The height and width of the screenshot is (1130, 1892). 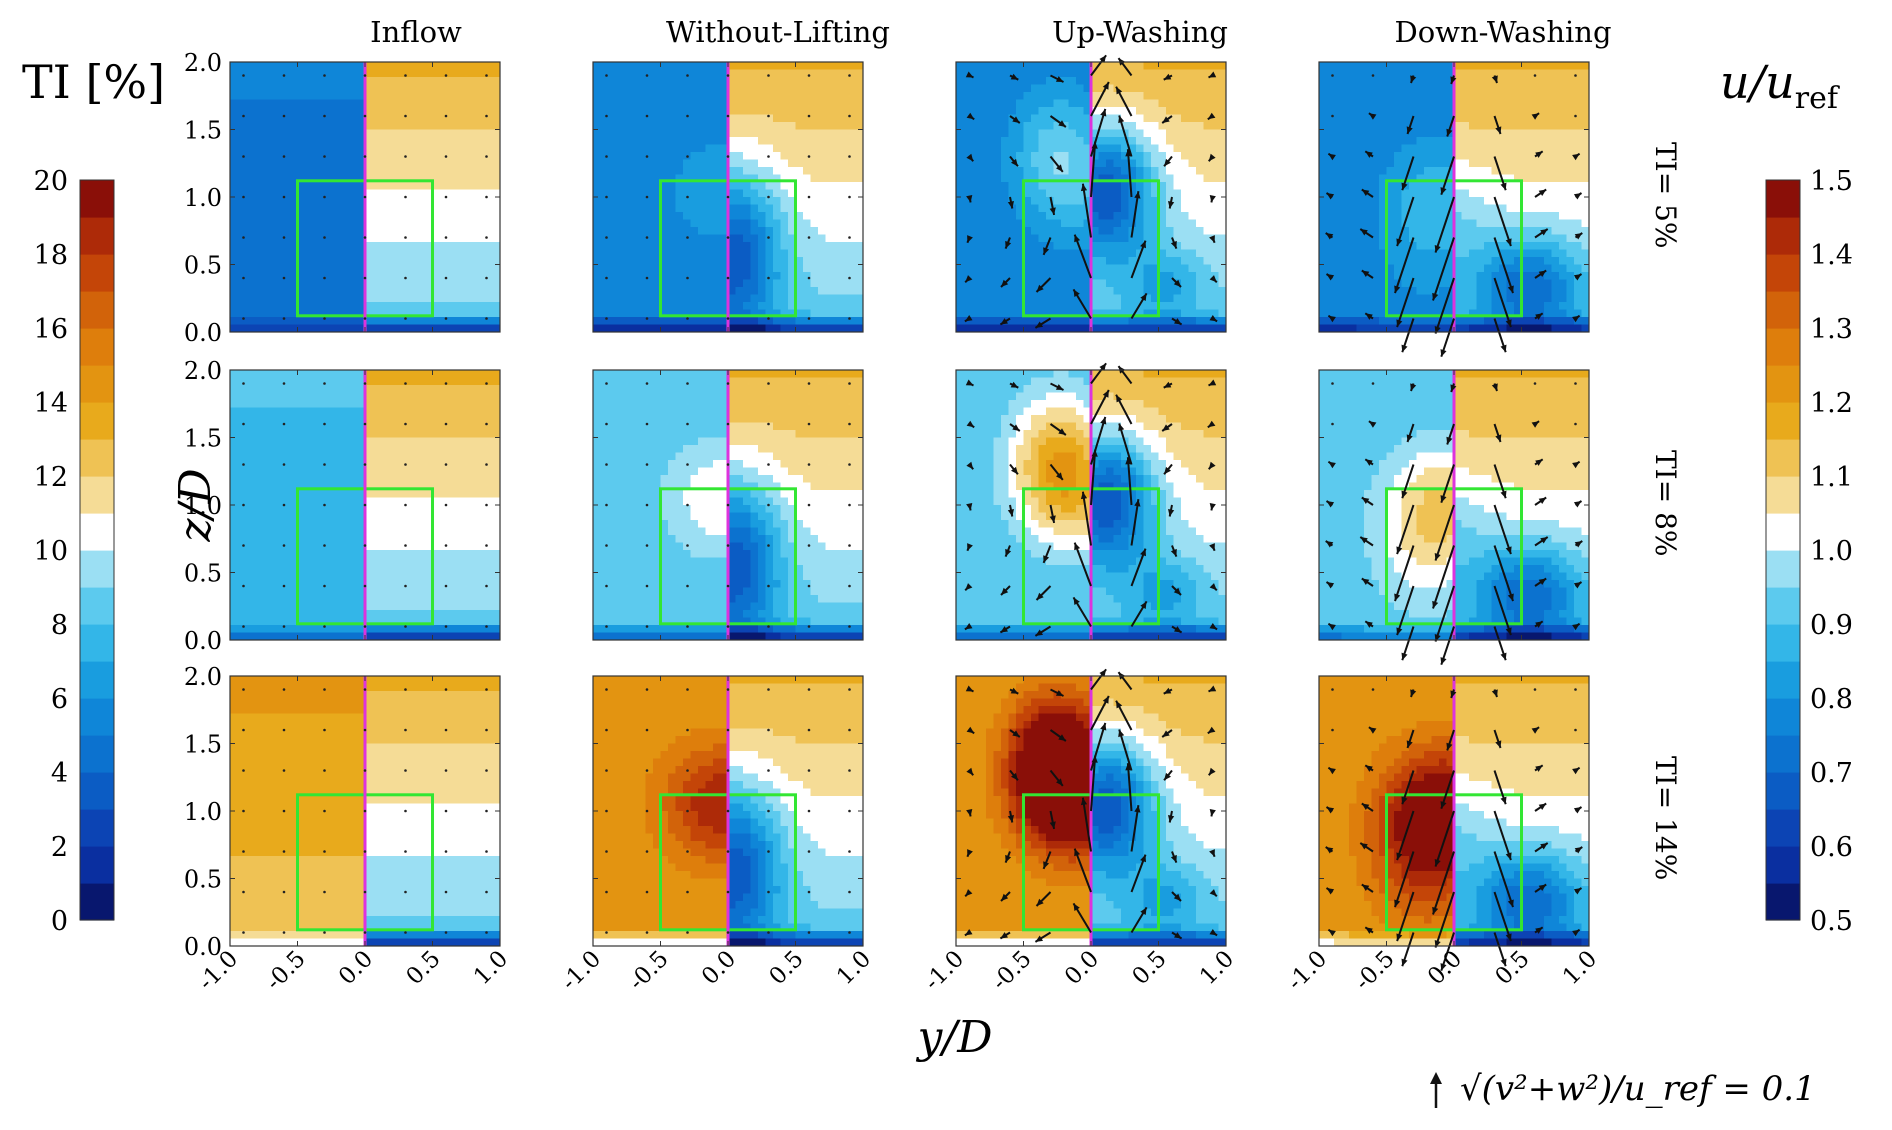 I want to click on rcb-swatch, so click(x=1783, y=421).